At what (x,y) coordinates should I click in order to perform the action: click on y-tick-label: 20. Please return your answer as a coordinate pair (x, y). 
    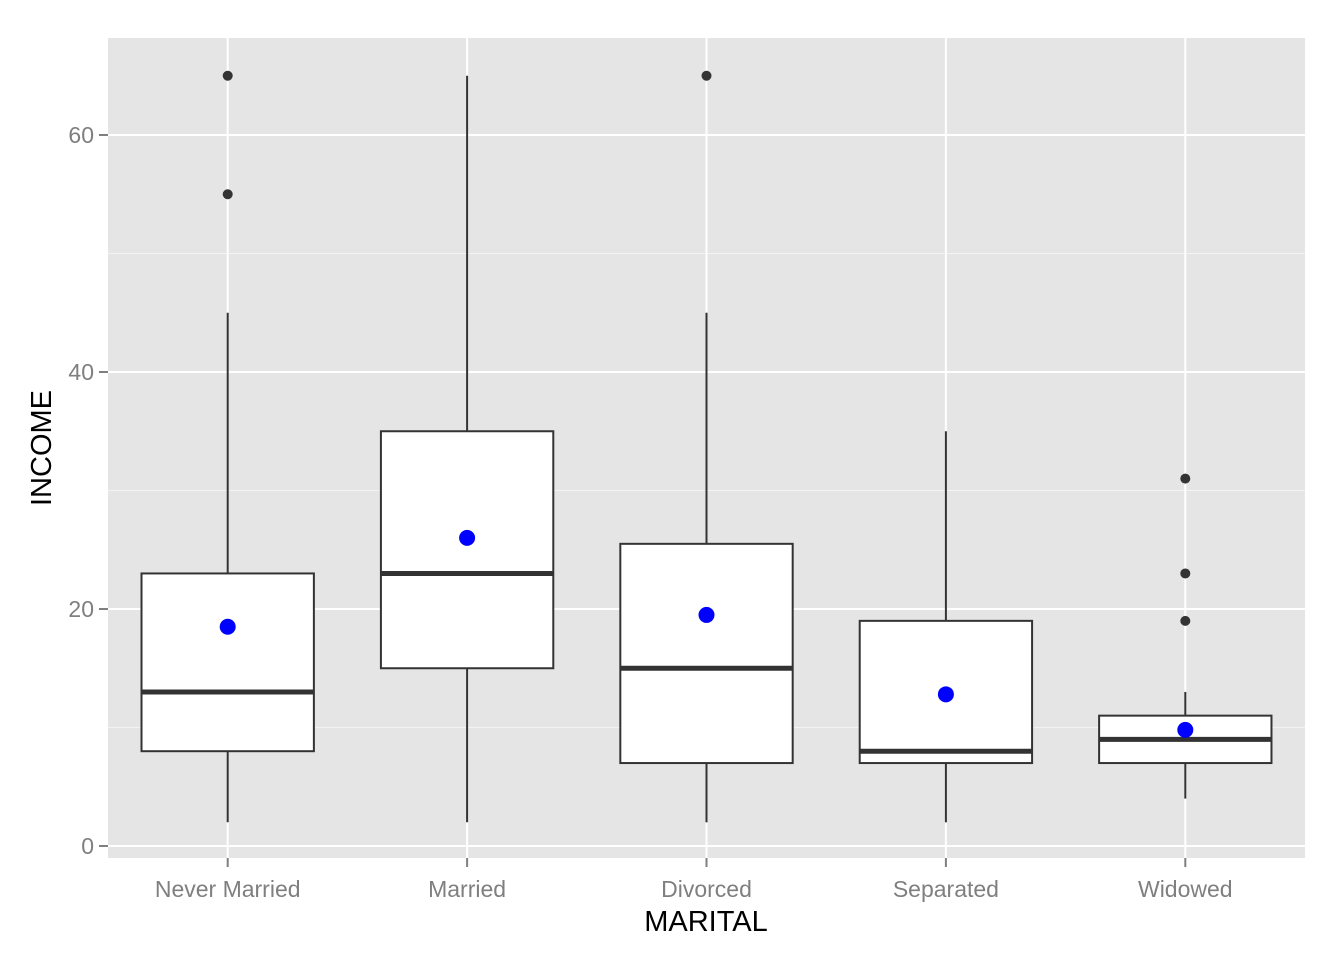
    Looking at the image, I should click on (81, 609).